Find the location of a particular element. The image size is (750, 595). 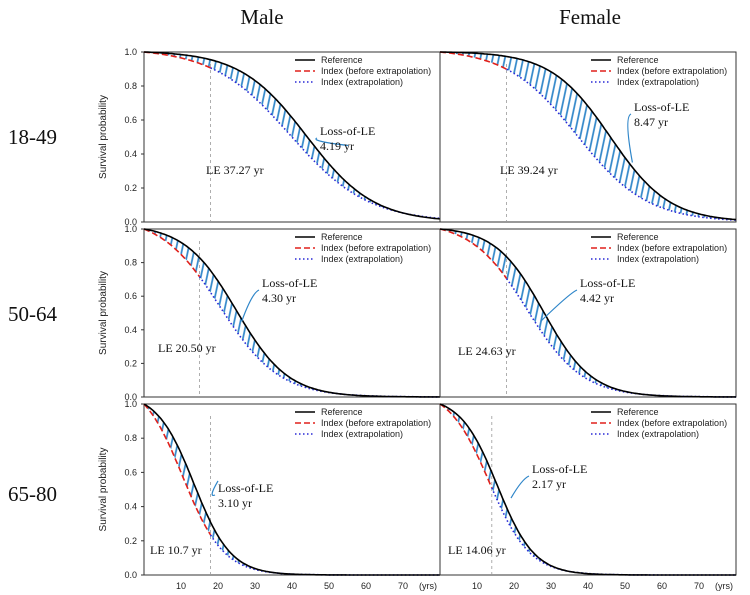

life-expectancy-label: LE 14.06 yr is located at coordinates (477, 550).